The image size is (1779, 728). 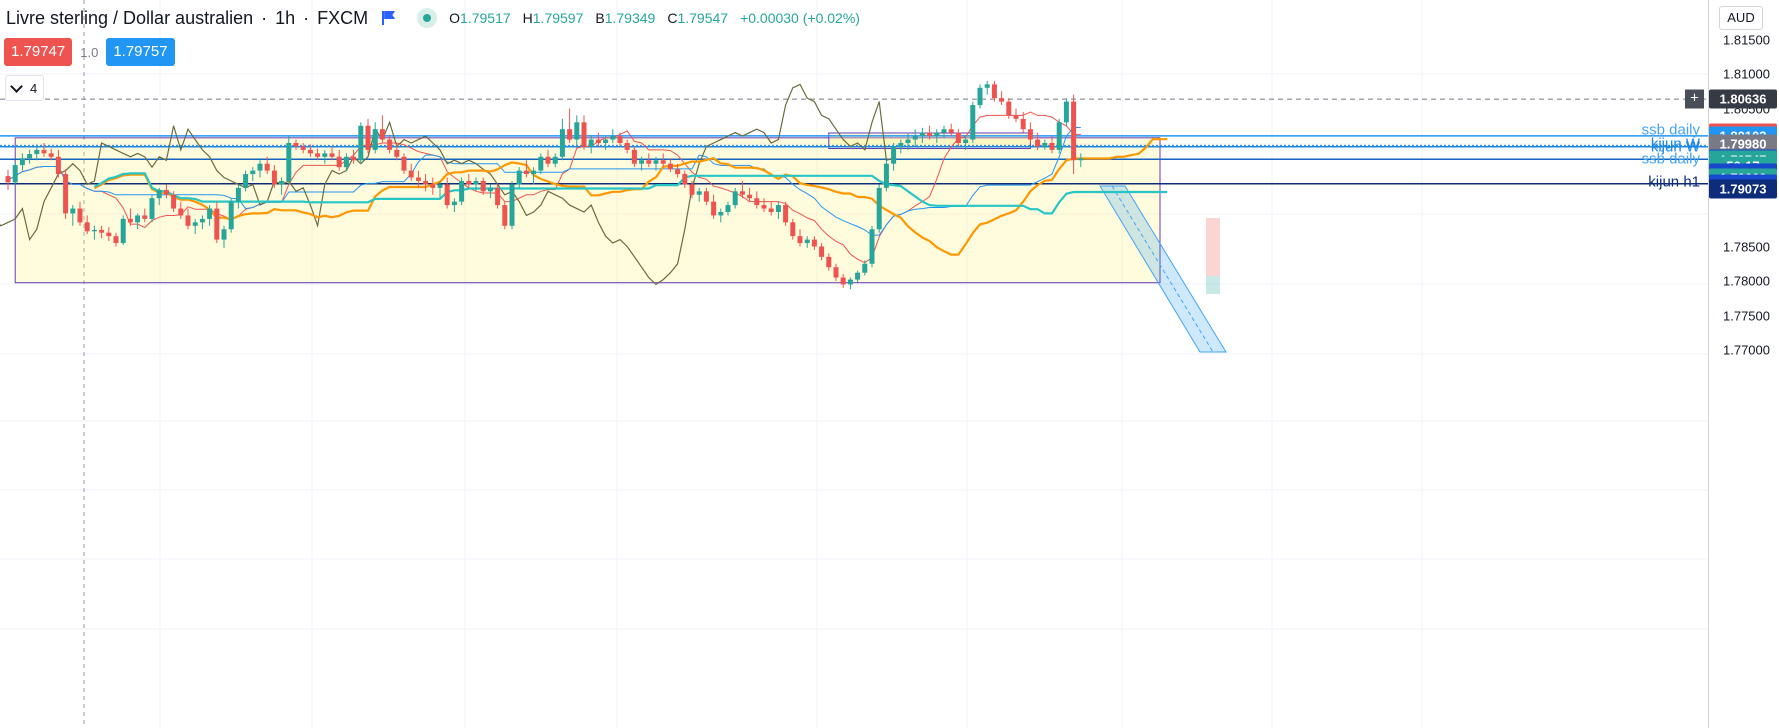 I want to click on buy-button: 1.79757, so click(x=140, y=52).